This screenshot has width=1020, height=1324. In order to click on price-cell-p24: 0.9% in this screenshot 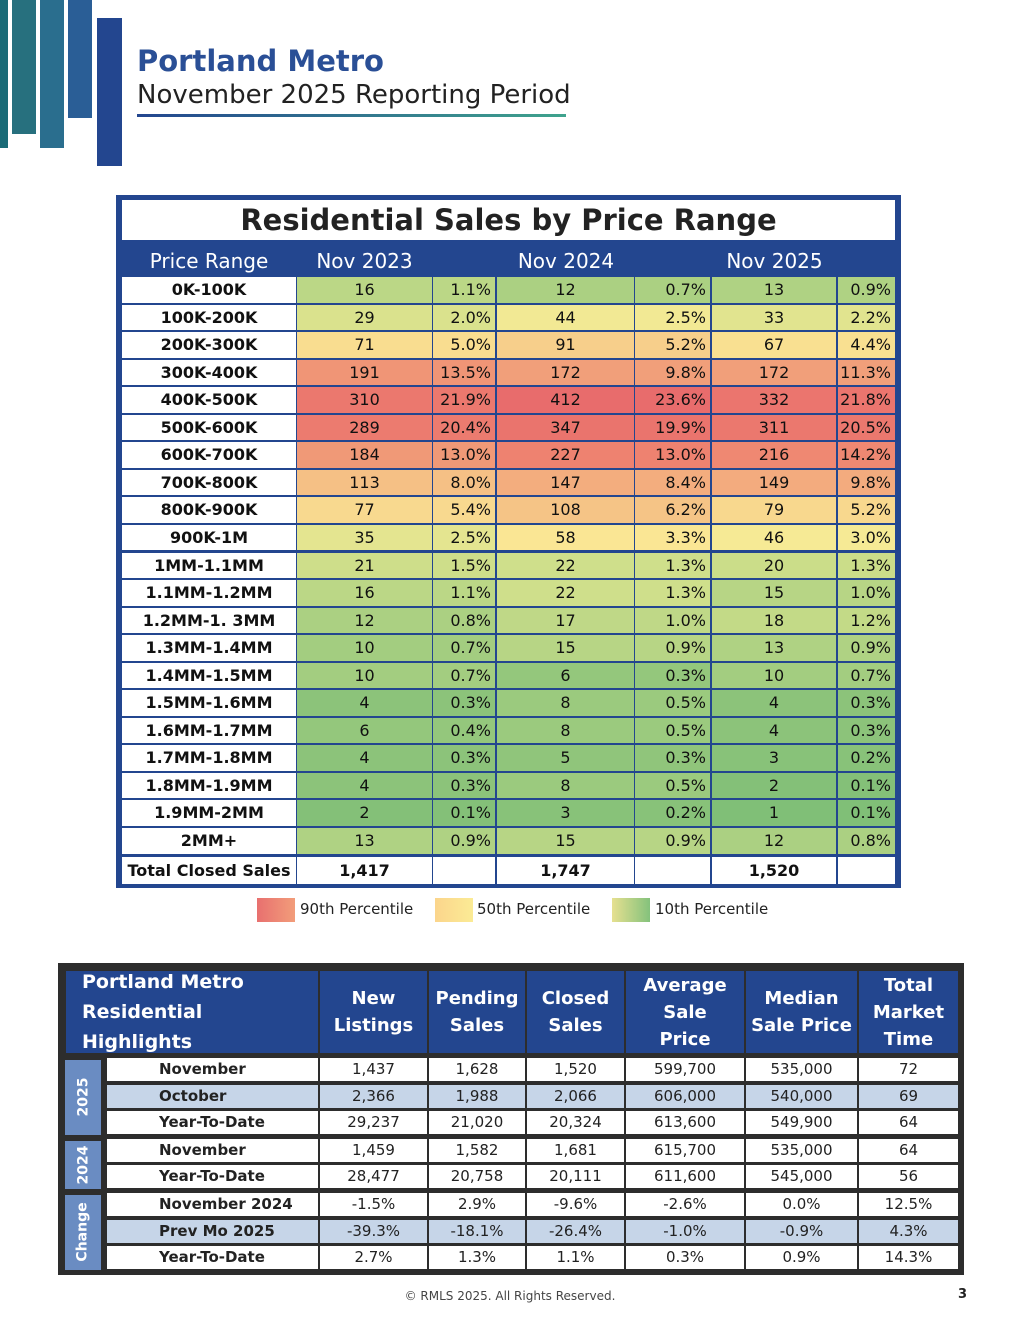, I will do `click(672, 841)`.